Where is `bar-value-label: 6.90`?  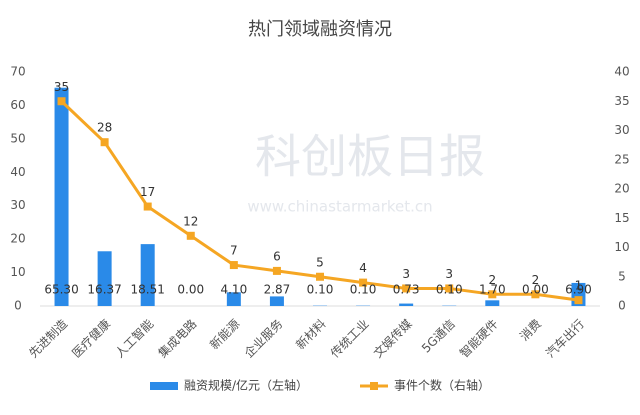 bar-value-label: 6.90 is located at coordinates (578, 290).